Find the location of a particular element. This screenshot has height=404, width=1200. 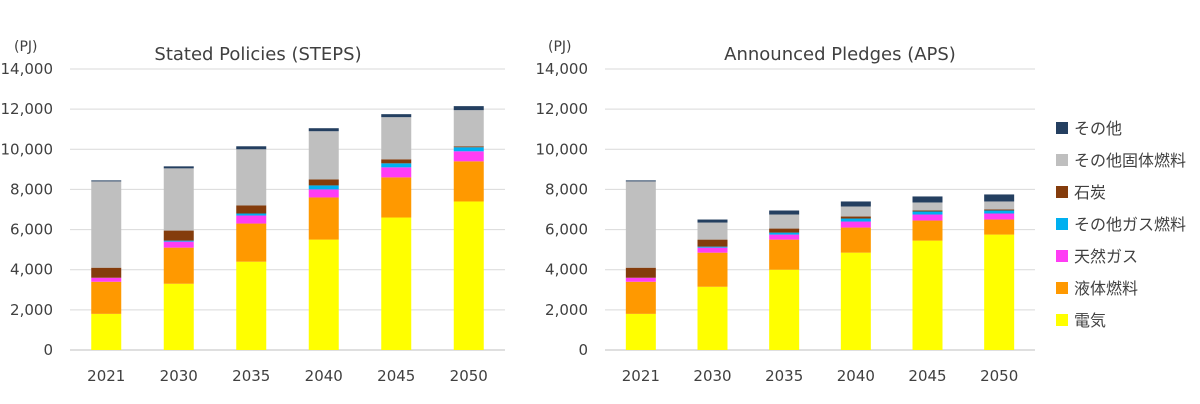

chart-title: Announced Pledges (APS) is located at coordinates (840, 54).